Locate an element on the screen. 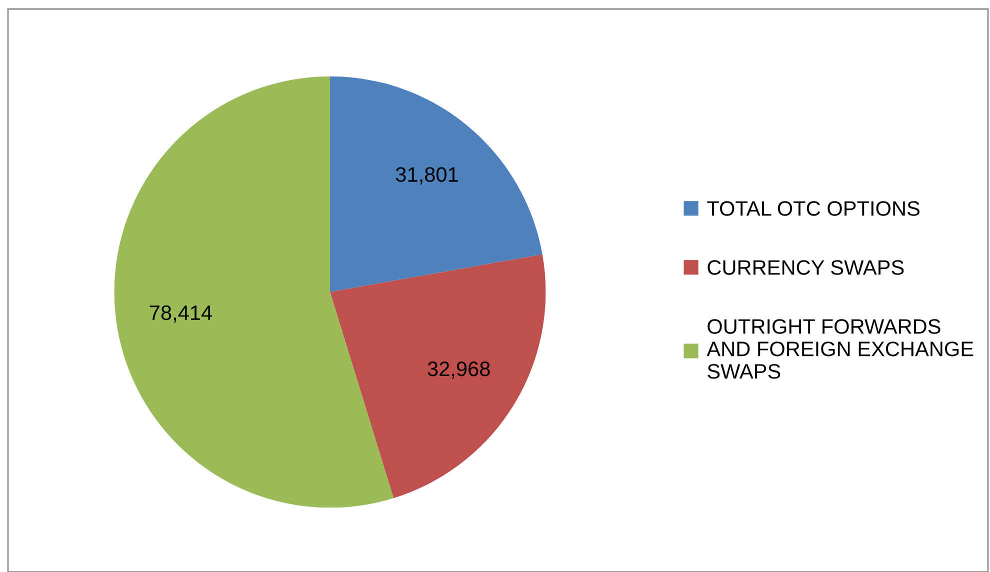 This screenshot has height=572, width=990. legend-label: CURRENCY SWAPS is located at coordinates (806, 267).